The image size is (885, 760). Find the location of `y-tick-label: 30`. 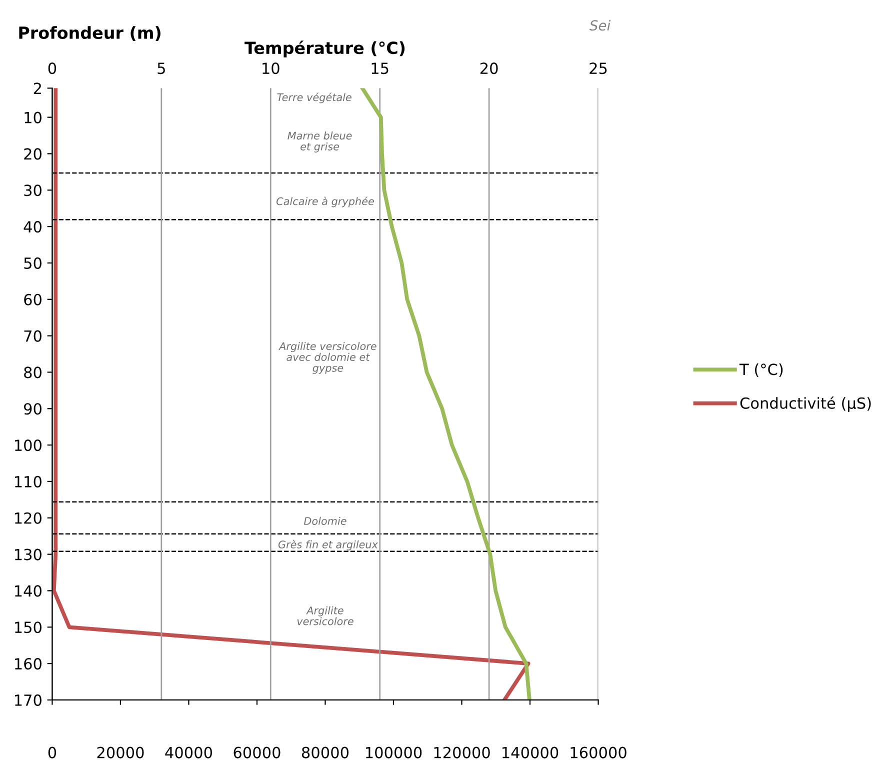

y-tick-label: 30 is located at coordinates (33, 190).